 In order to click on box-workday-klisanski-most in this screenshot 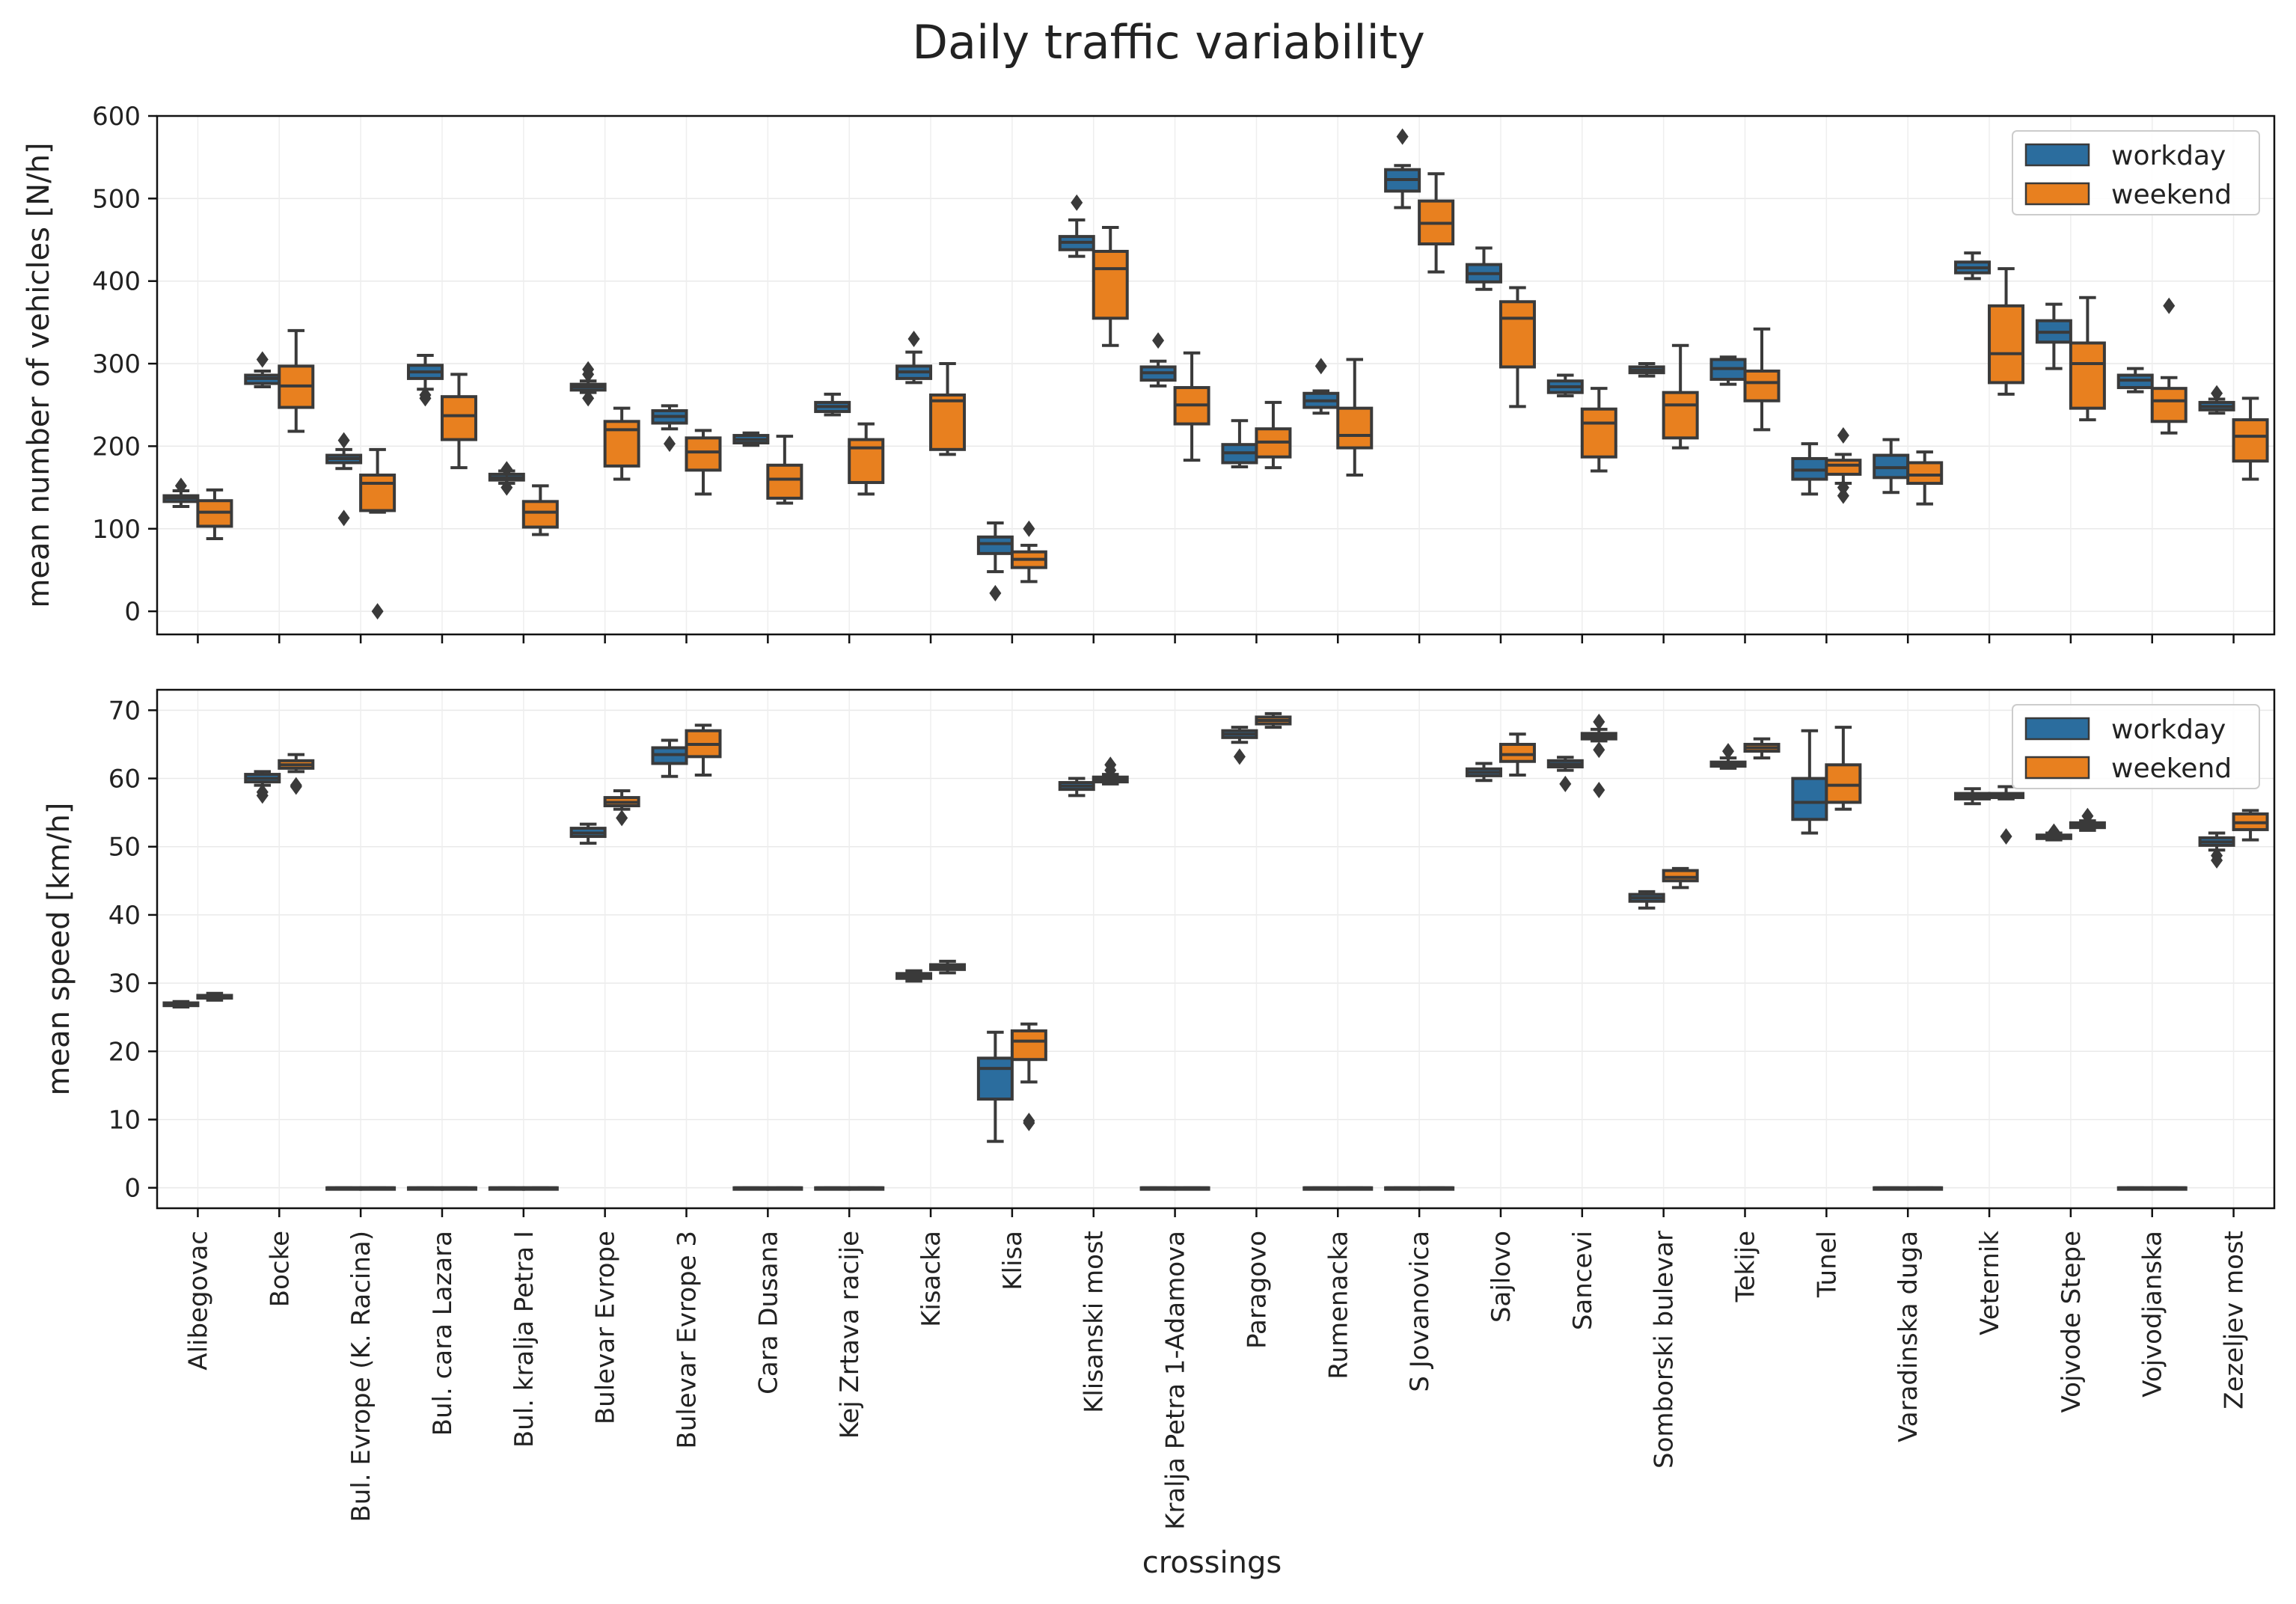, I will do `click(1076, 787)`.